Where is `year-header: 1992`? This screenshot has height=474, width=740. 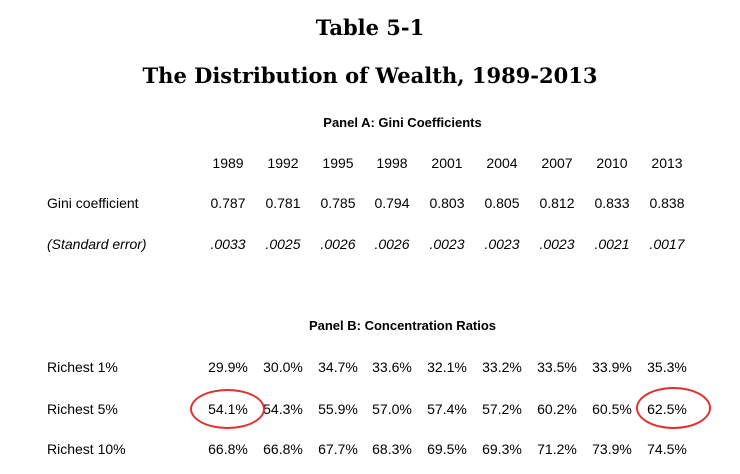 year-header: 1992 is located at coordinates (283, 163).